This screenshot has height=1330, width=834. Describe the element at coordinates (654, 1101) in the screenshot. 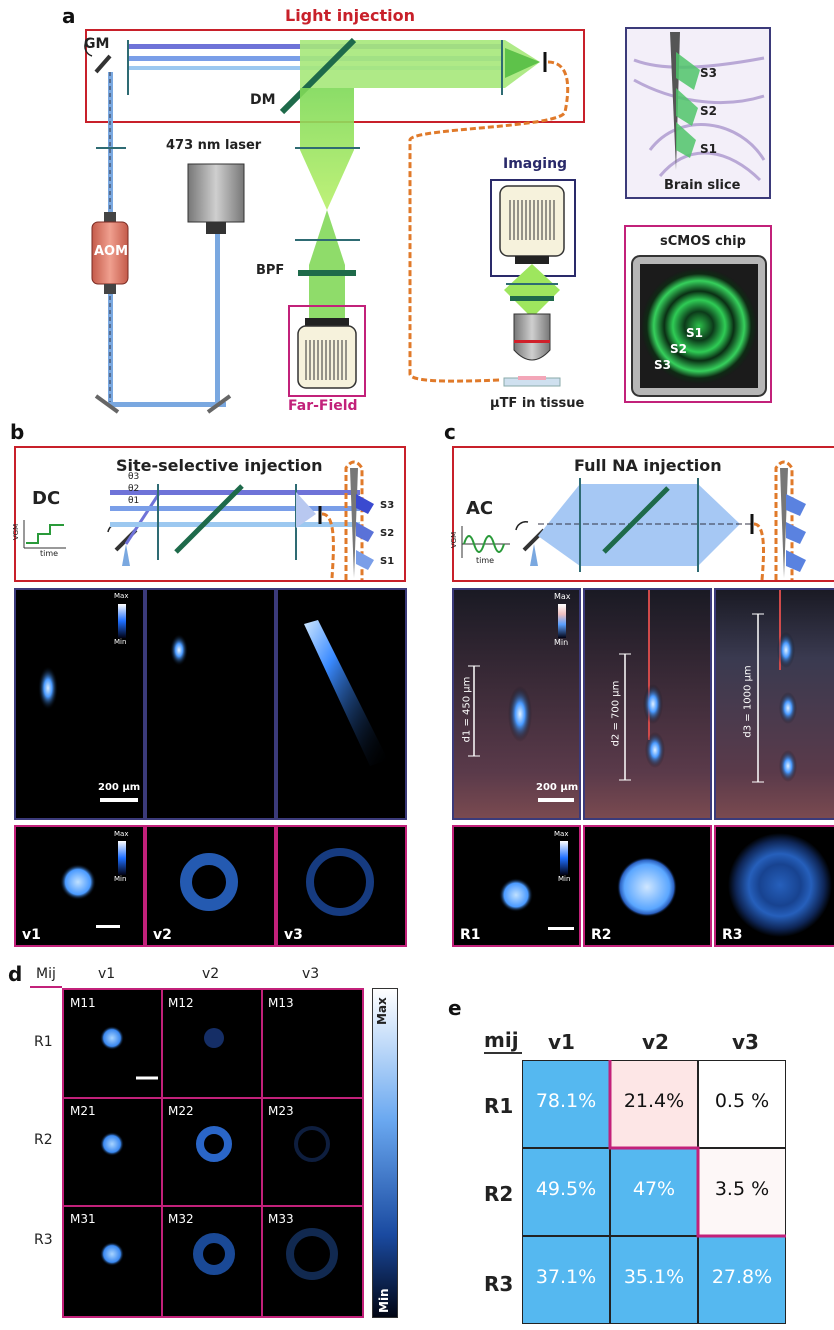

I see `e-val-r1-v2: 21.4%` at that location.